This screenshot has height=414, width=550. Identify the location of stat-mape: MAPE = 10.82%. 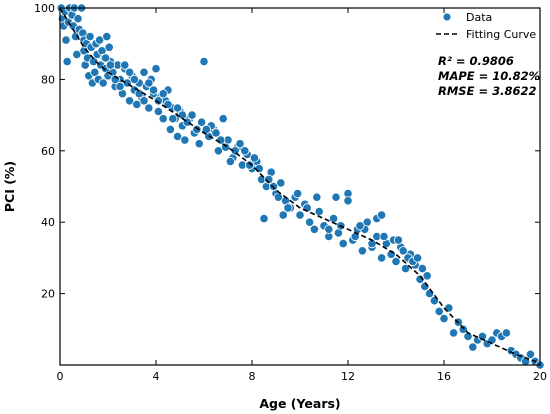
(489, 76).